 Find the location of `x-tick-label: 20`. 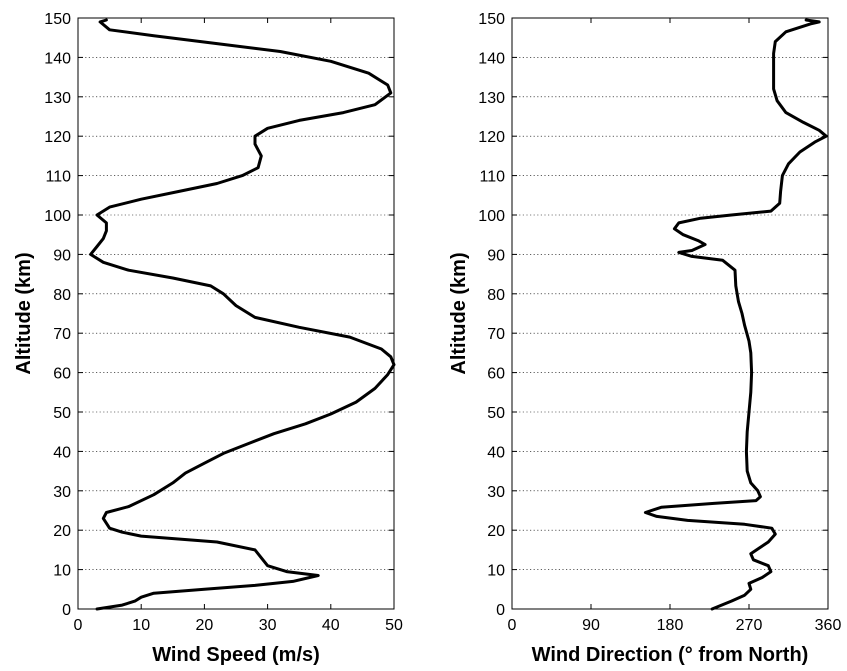

x-tick-label: 20 is located at coordinates (205, 625).